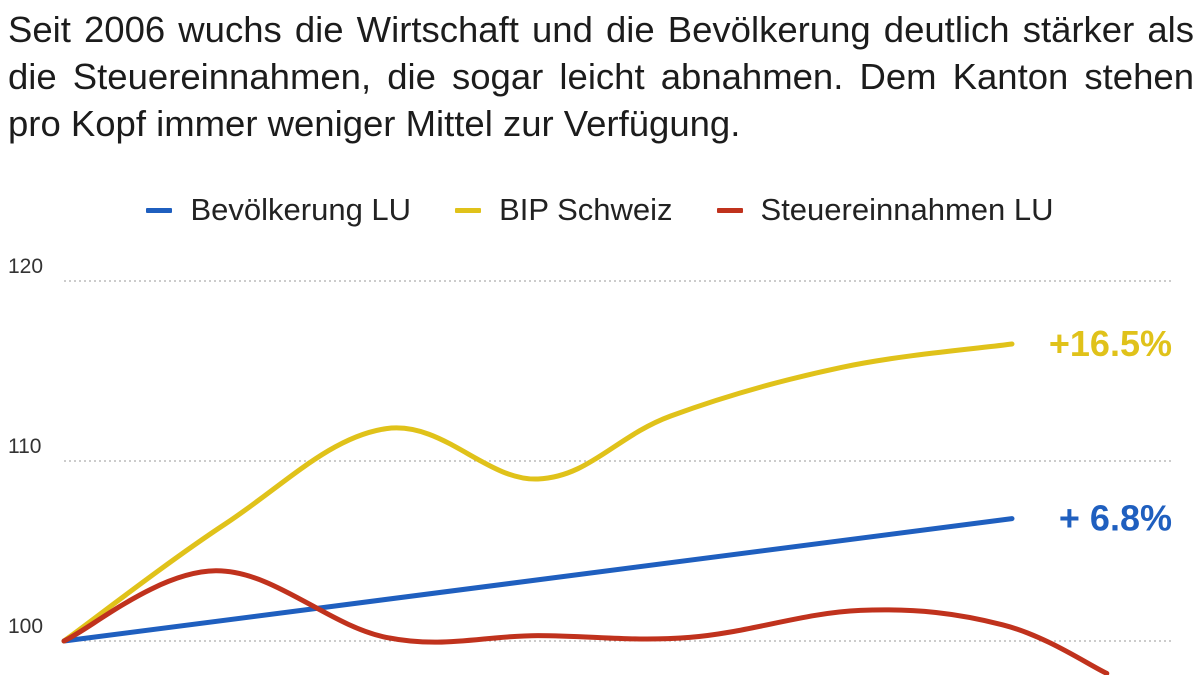 The width and height of the screenshot is (1200, 675). Describe the element at coordinates (729, 210) in the screenshot. I see `legend-swatch-steuereinnahmen` at that location.